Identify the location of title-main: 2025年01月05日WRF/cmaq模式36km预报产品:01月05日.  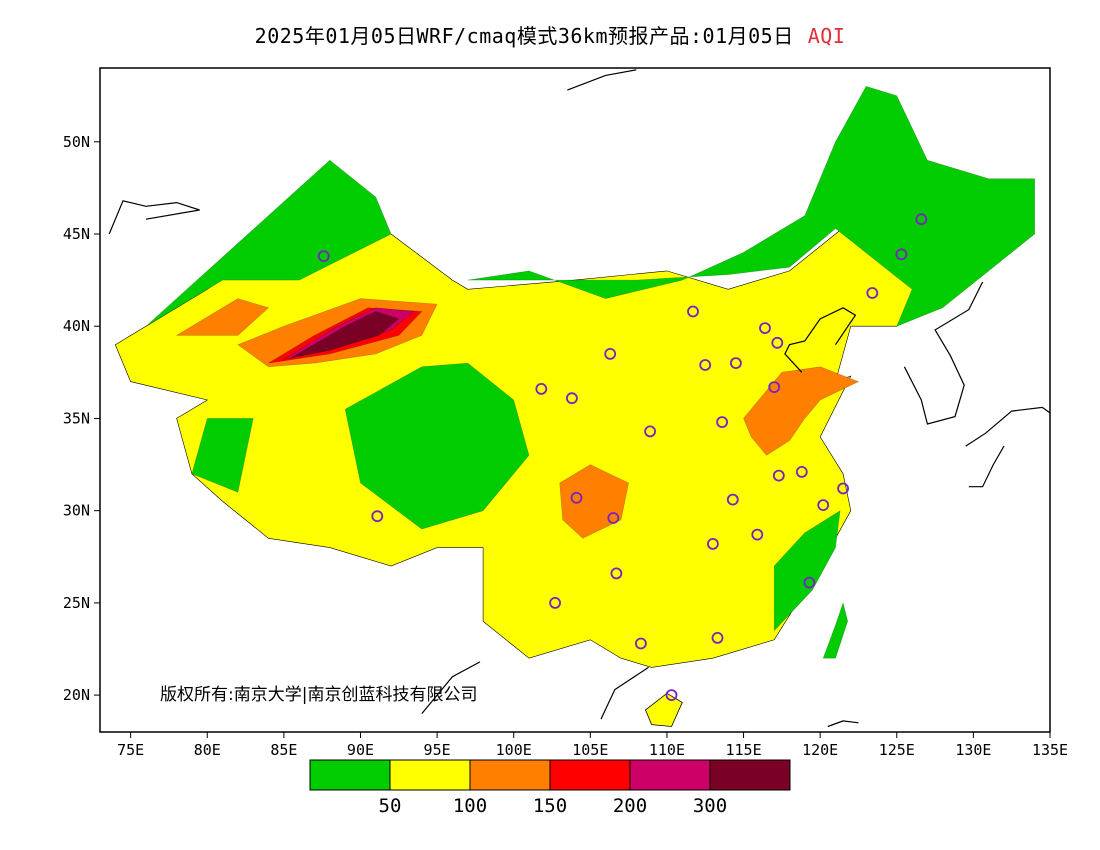
(524, 36).